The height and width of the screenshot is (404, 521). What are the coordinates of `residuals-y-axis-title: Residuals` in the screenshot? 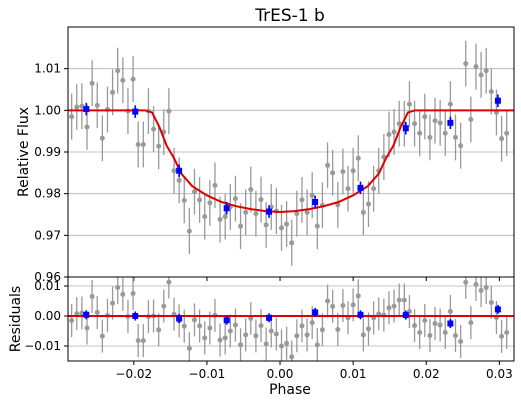 It's located at (16, 319).